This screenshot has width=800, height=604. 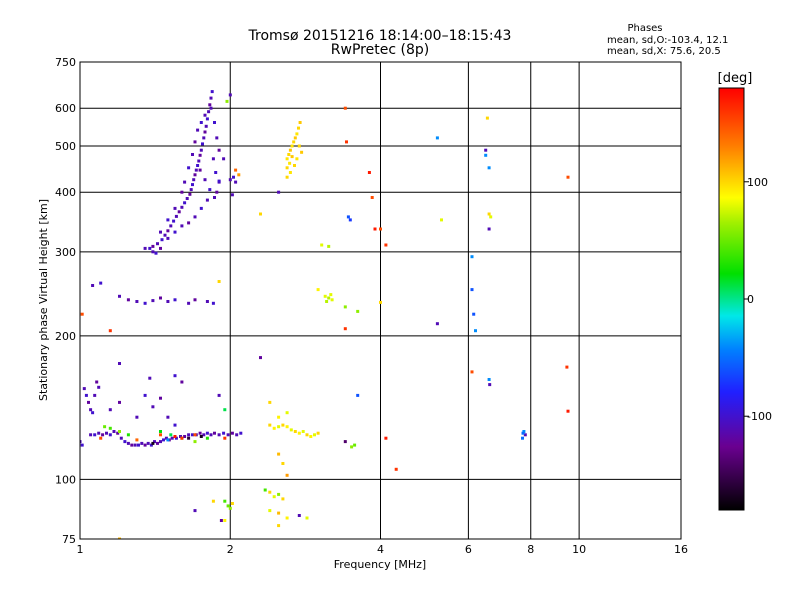 I want to click on colorbar-tick-label: -100, so click(x=759, y=416).